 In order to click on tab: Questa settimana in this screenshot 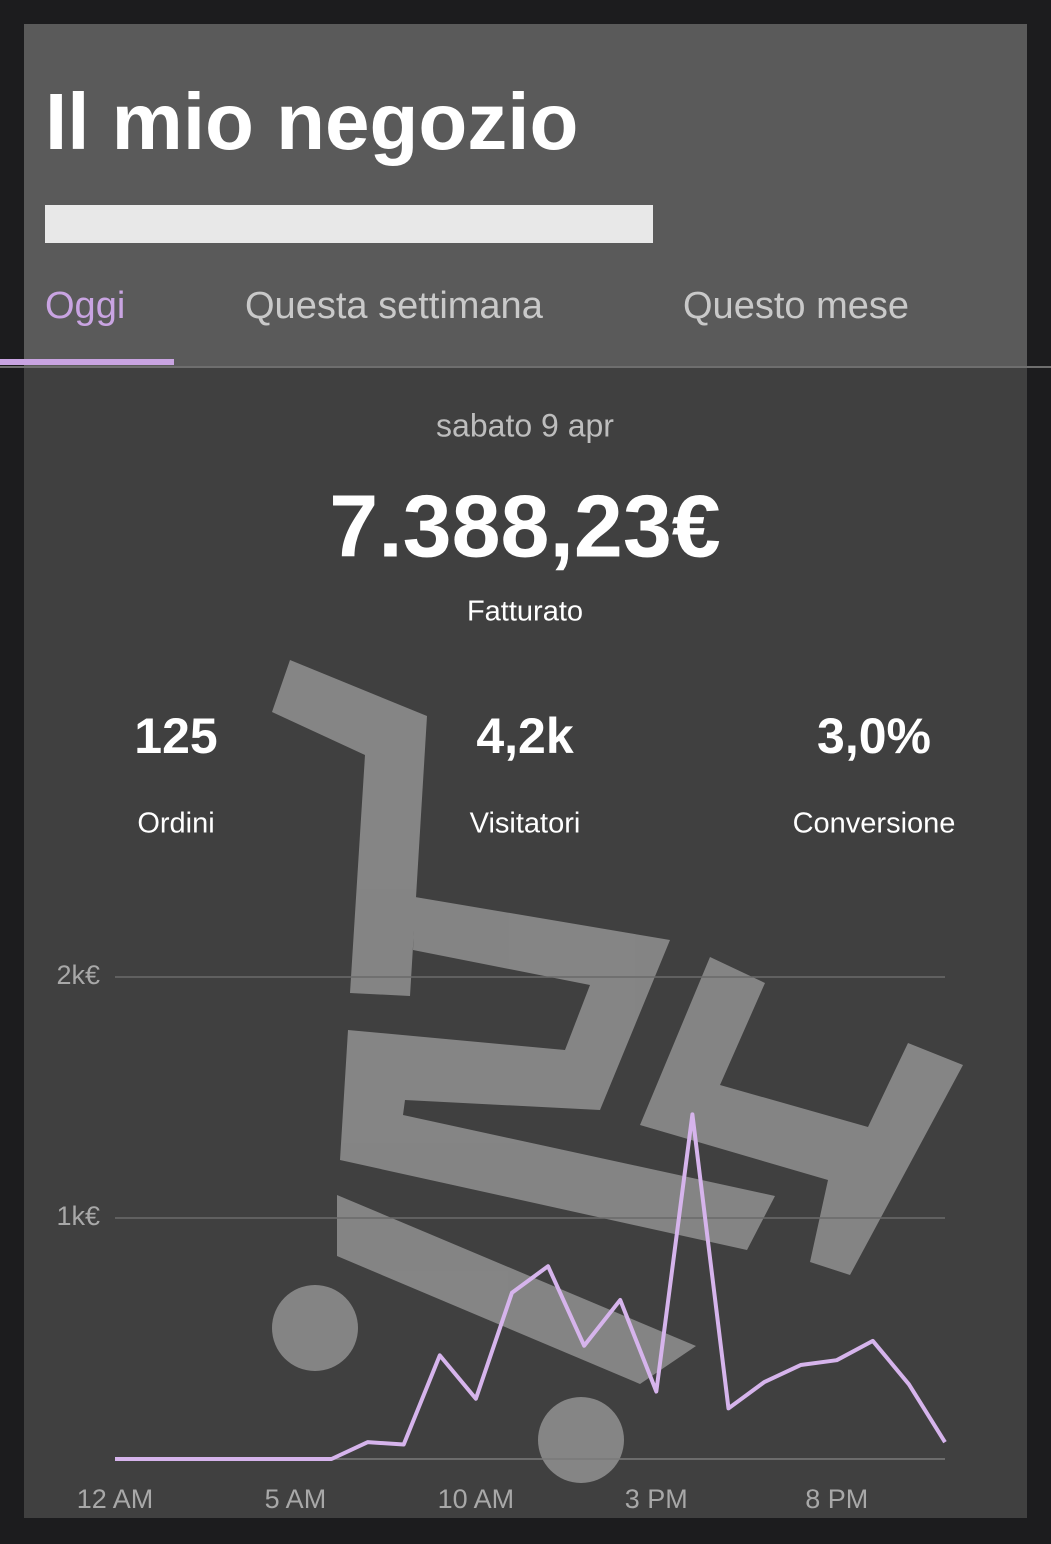, I will do `click(394, 306)`.